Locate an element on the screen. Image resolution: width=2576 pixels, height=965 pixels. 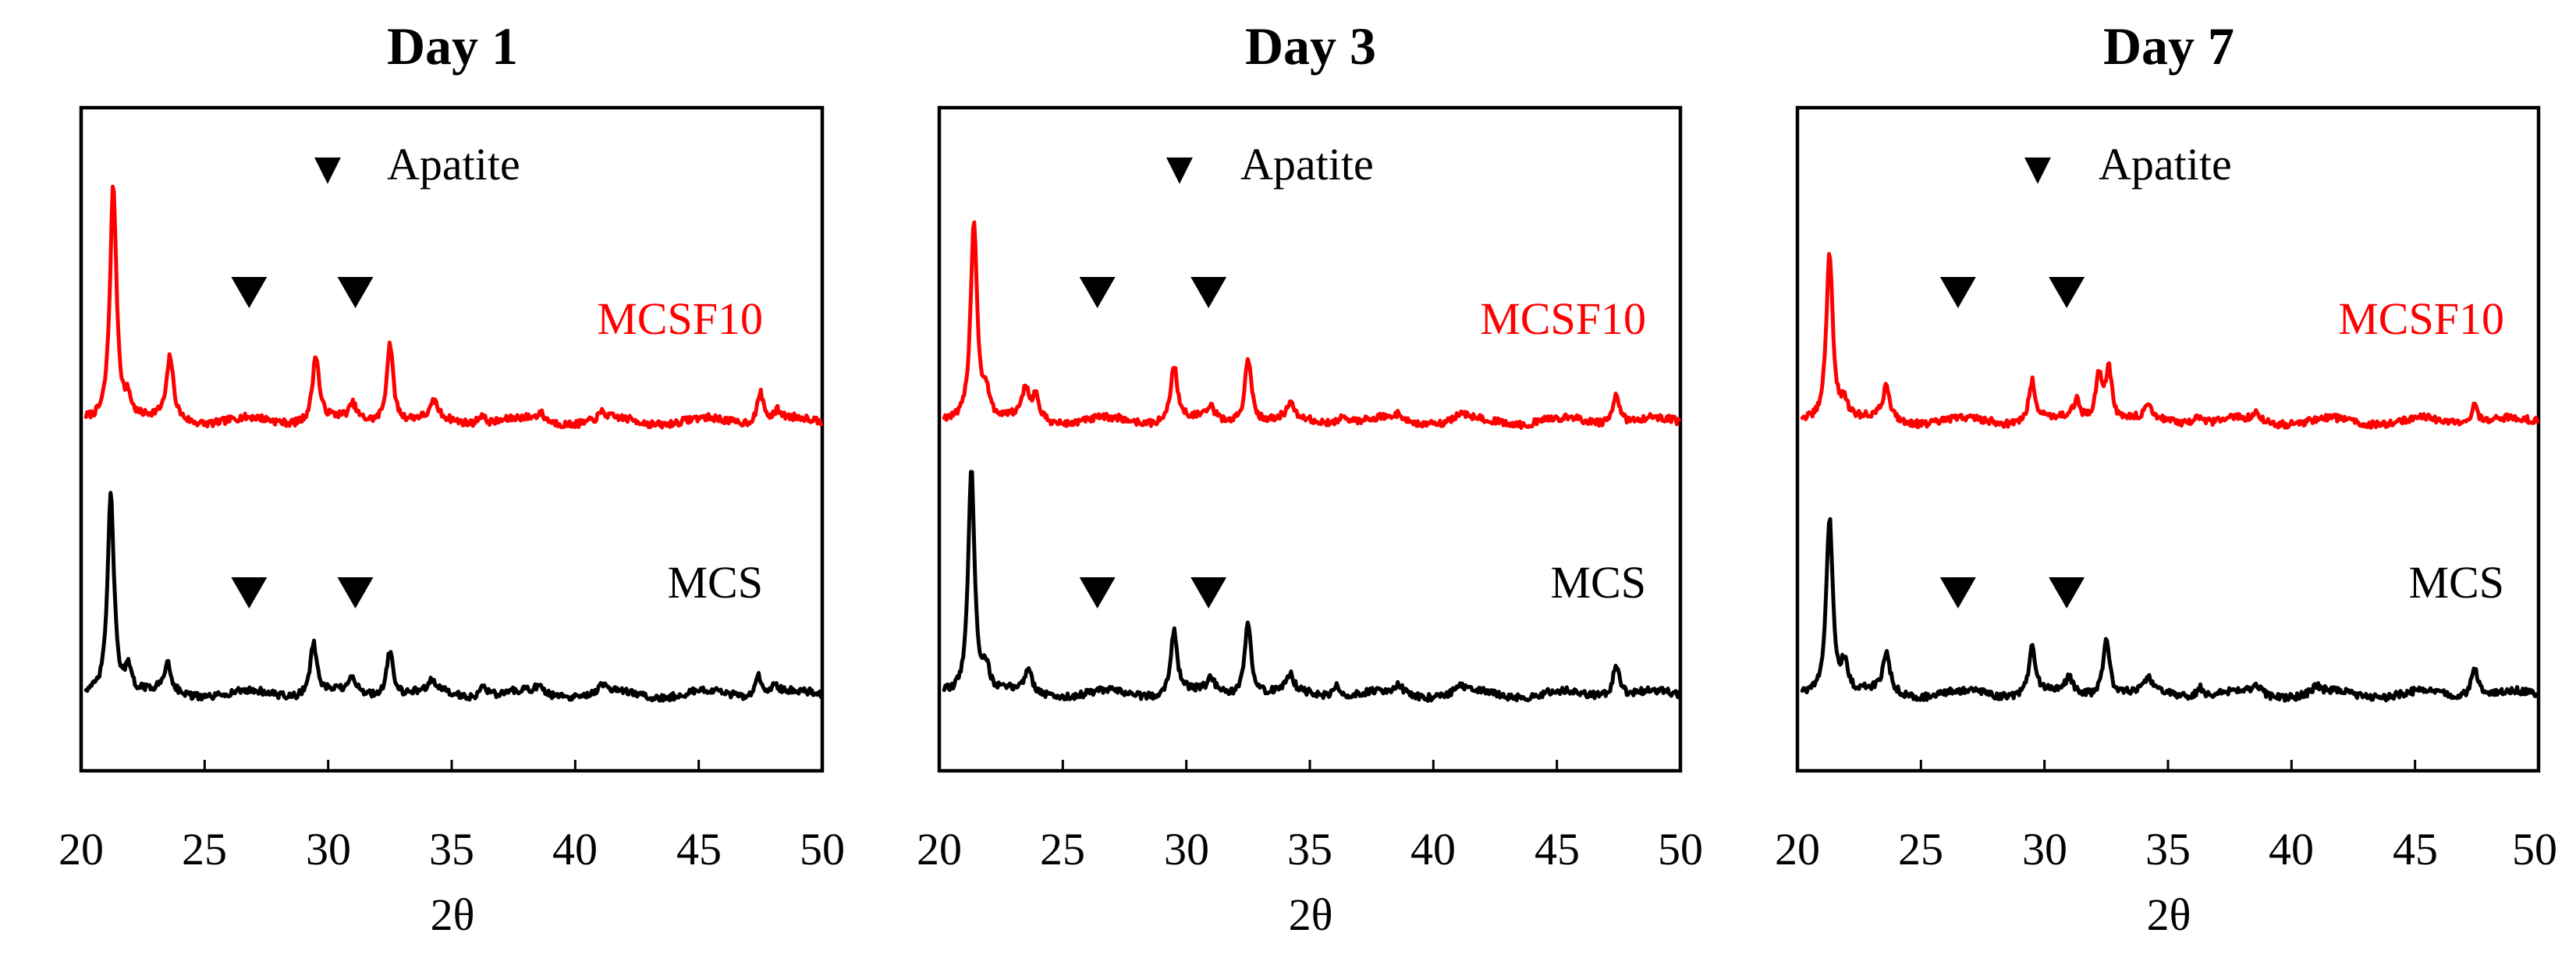
panel-title: Day 7 is located at coordinates (2168, 46).